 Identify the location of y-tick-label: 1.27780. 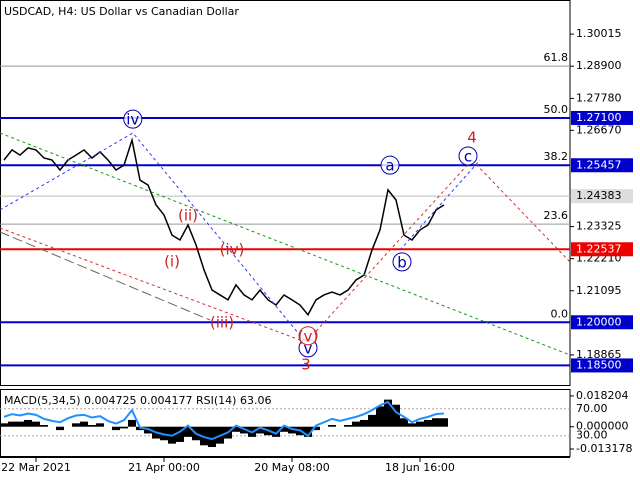
(599, 97).